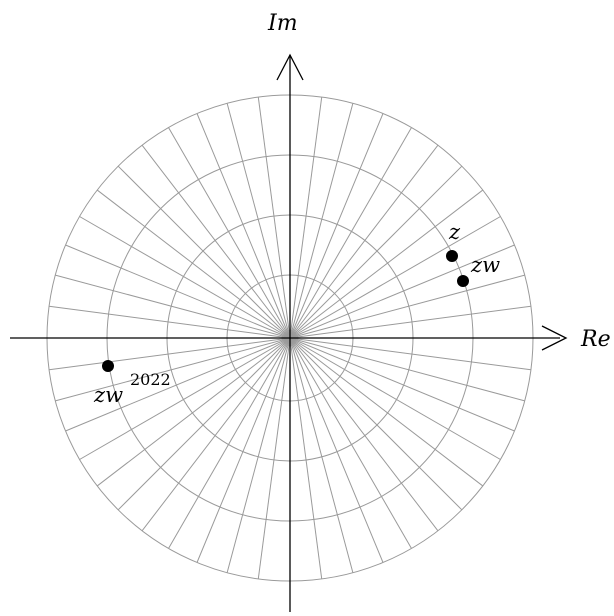 This screenshot has height=616, width=614. What do you see at coordinates (452, 256) in the screenshot?
I see `point-z` at bounding box center [452, 256].